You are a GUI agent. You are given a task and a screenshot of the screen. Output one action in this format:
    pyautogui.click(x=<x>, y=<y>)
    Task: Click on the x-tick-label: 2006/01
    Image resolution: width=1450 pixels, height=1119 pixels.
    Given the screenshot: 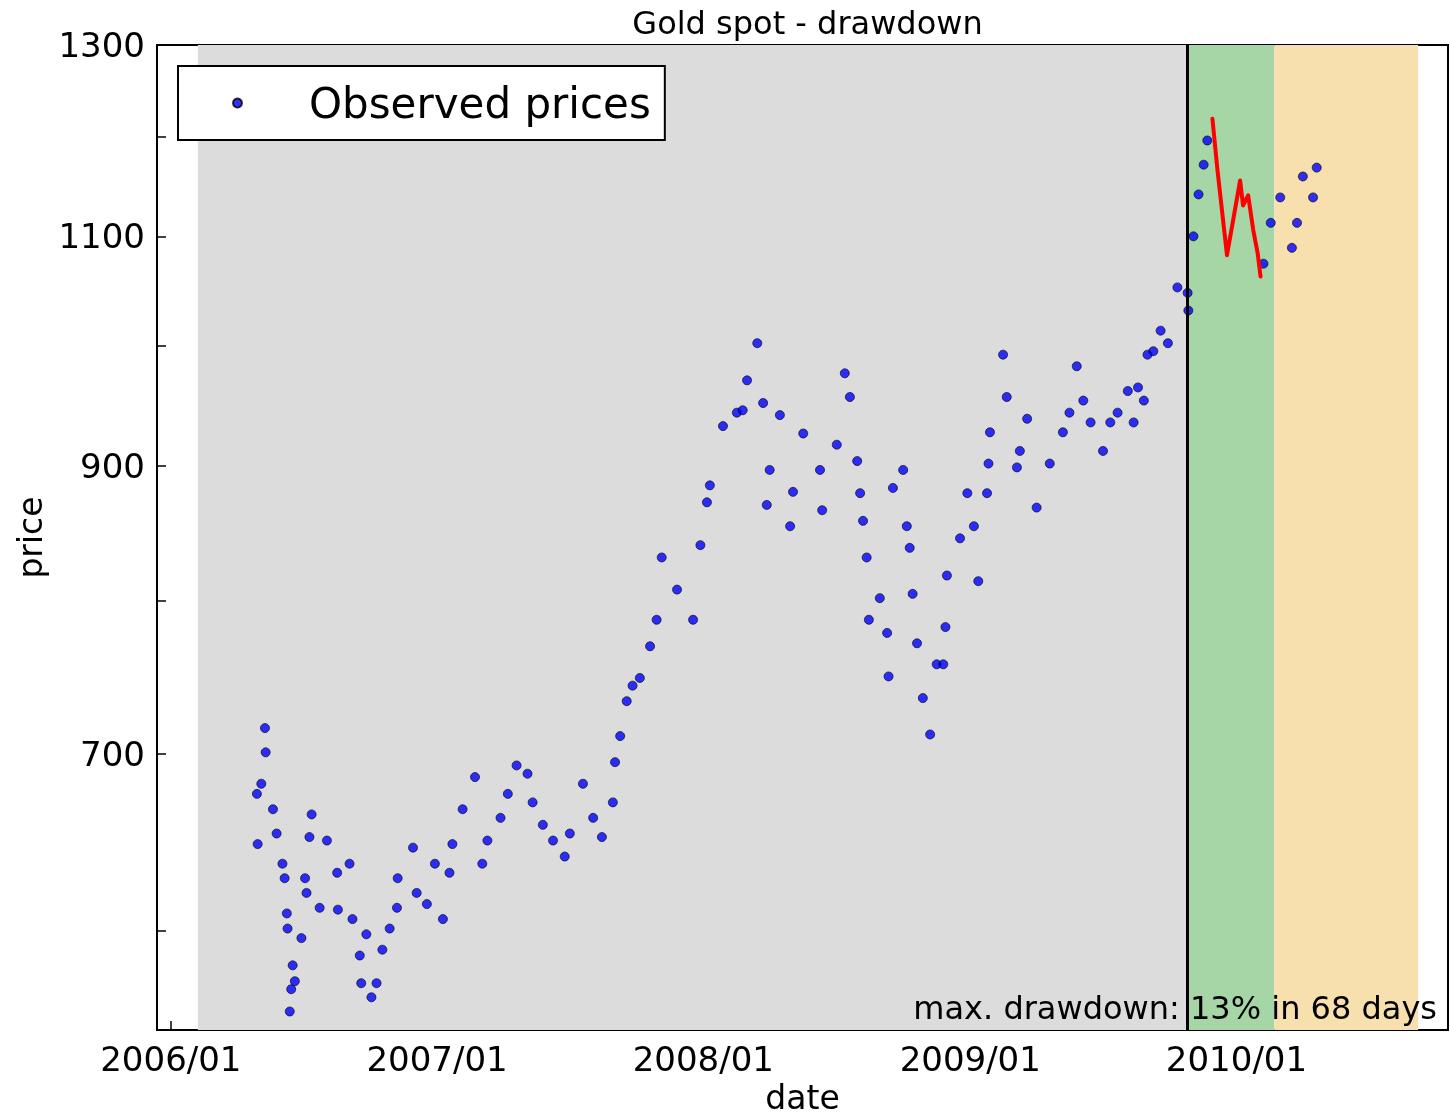 What is the action you would take?
    pyautogui.click(x=171, y=1059)
    